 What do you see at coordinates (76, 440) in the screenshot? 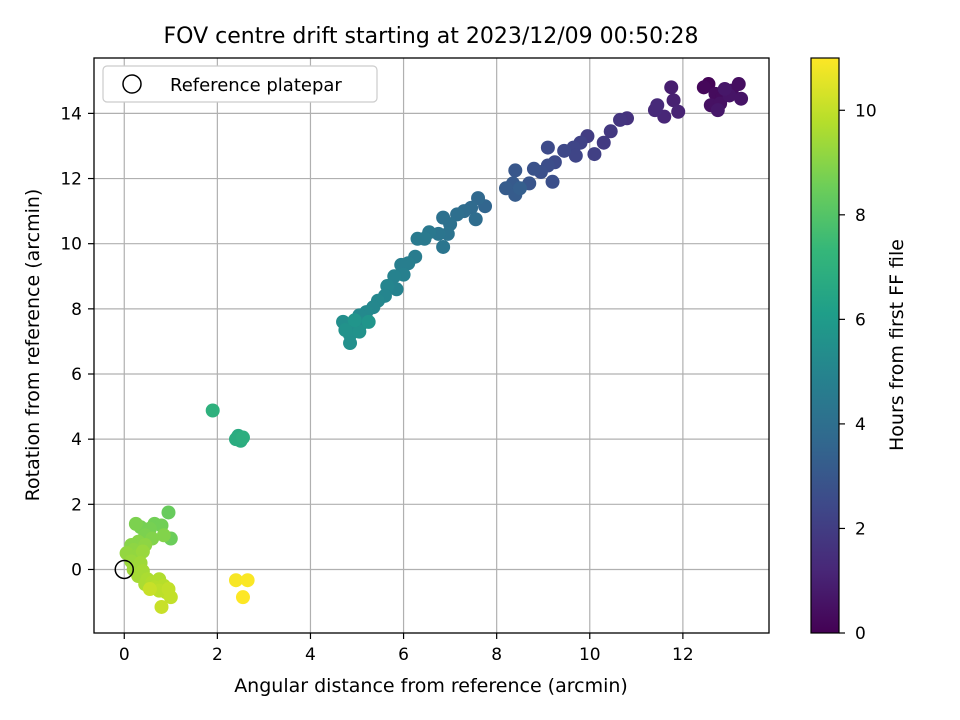
I see `y-tick-label: 4` at bounding box center [76, 440].